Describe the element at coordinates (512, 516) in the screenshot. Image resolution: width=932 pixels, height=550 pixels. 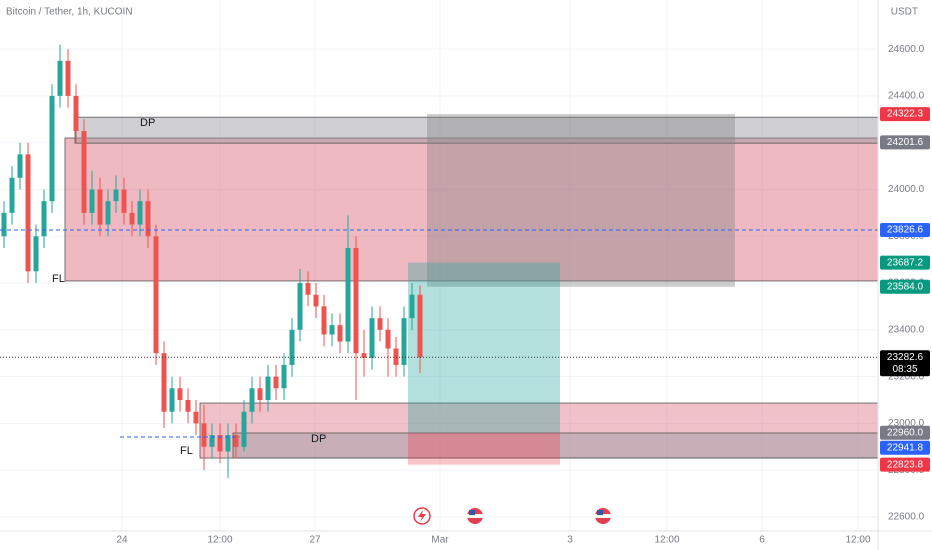
I see `event-icons` at that location.